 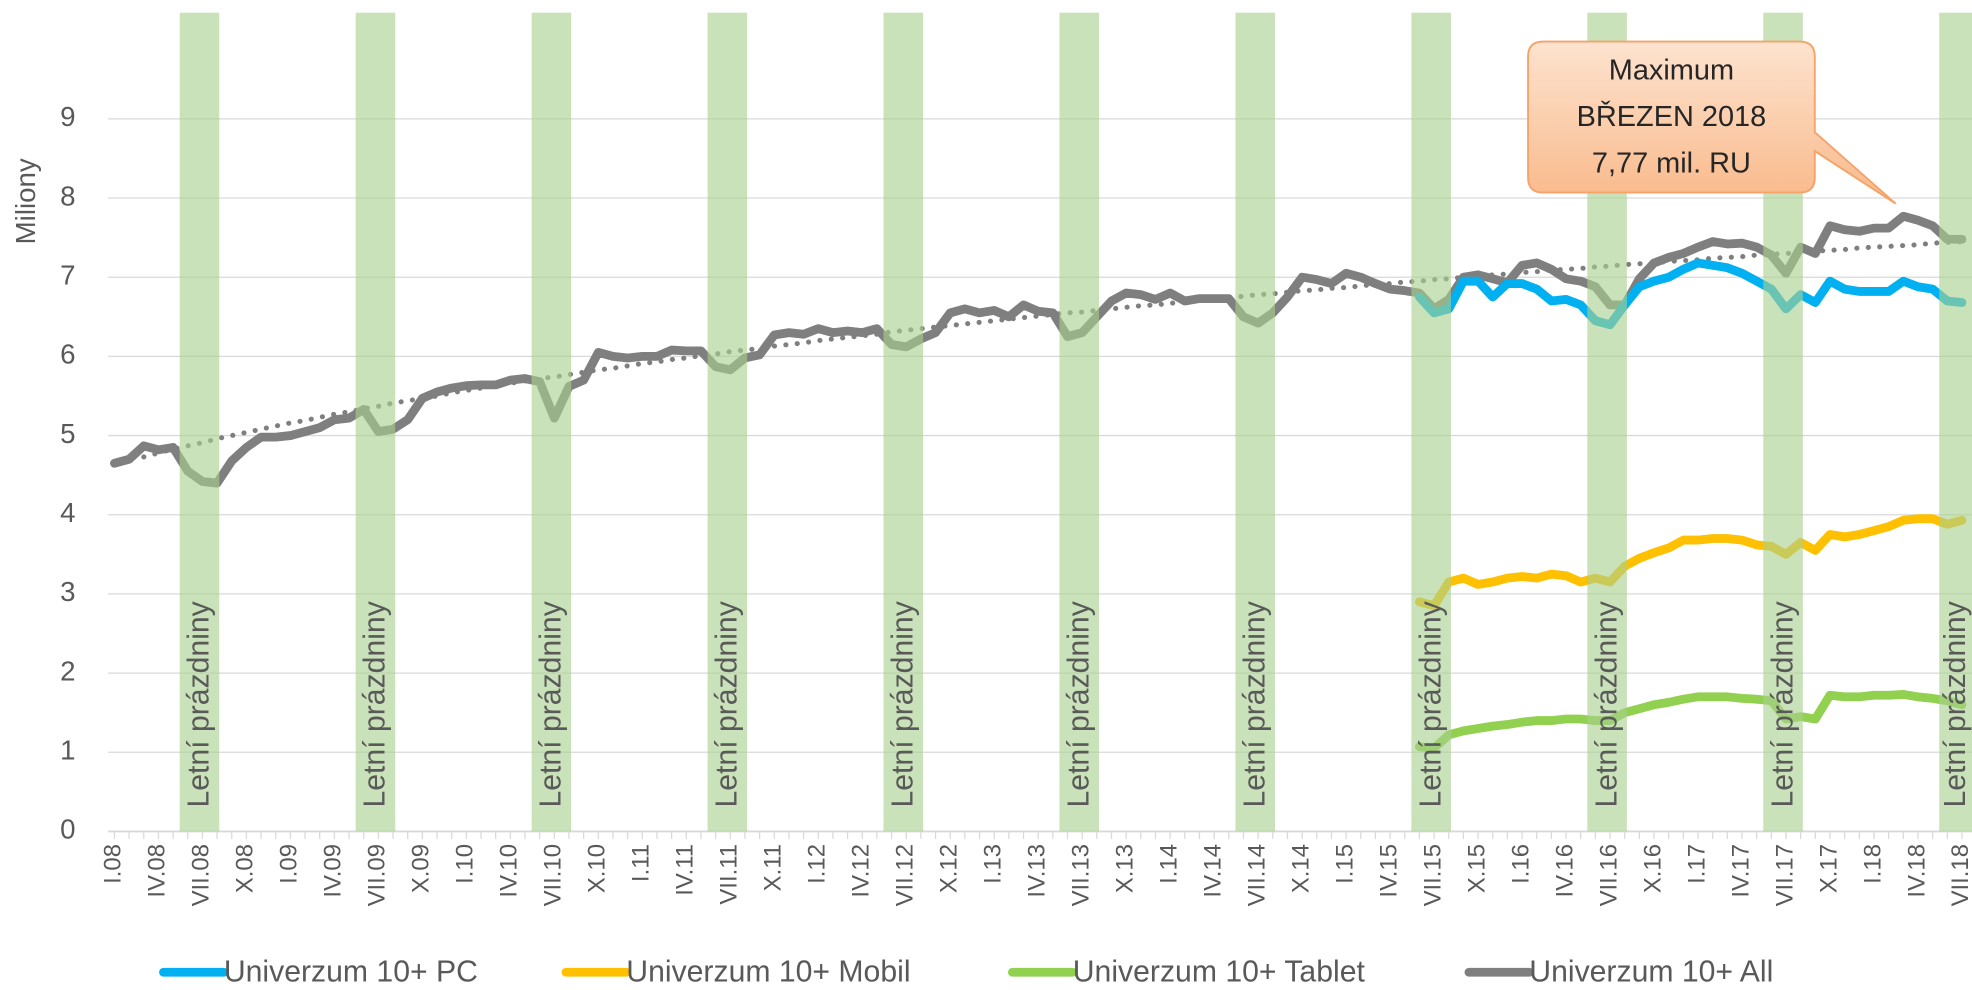 What do you see at coordinates (509, 871) in the screenshot?
I see `x-tick-label: IV.10` at bounding box center [509, 871].